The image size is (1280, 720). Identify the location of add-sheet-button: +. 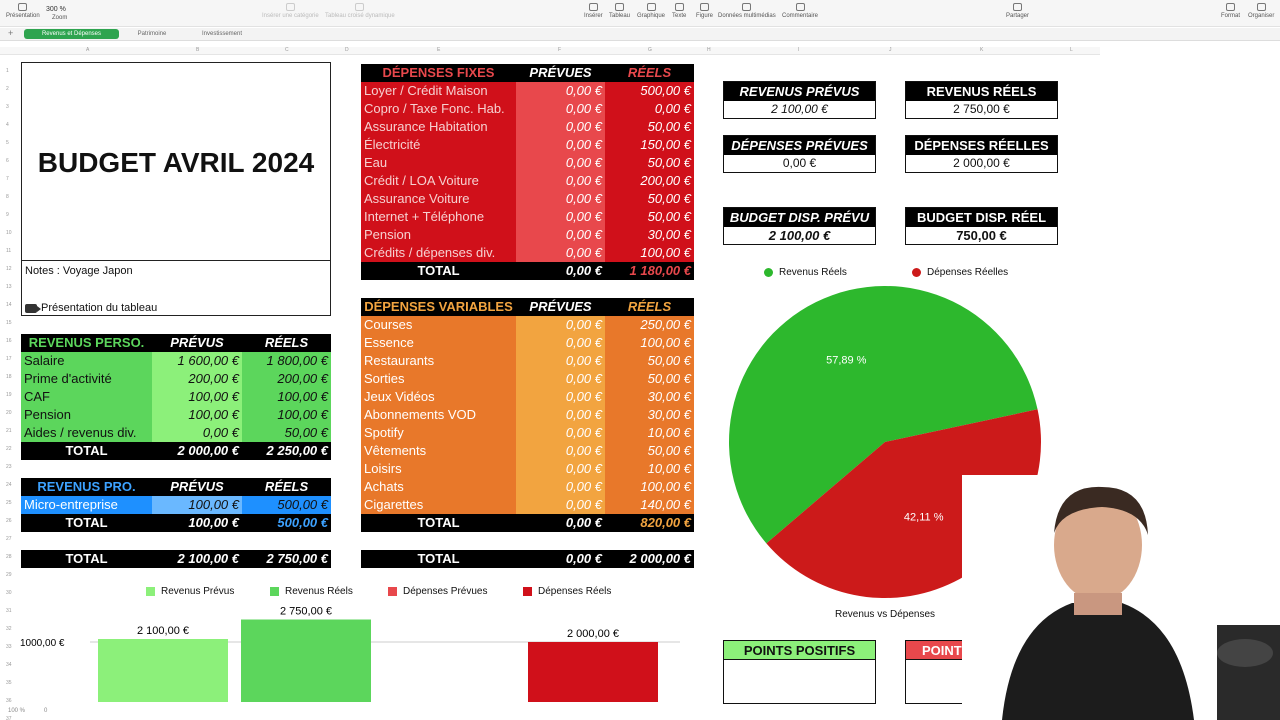
(11, 33).